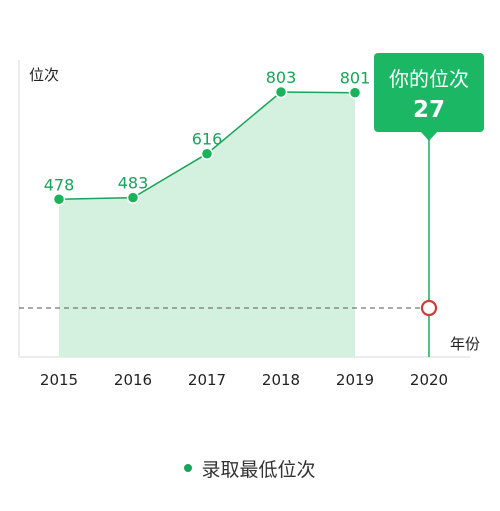  I want to click on user-rank-title: 你的位次, so click(429, 79).